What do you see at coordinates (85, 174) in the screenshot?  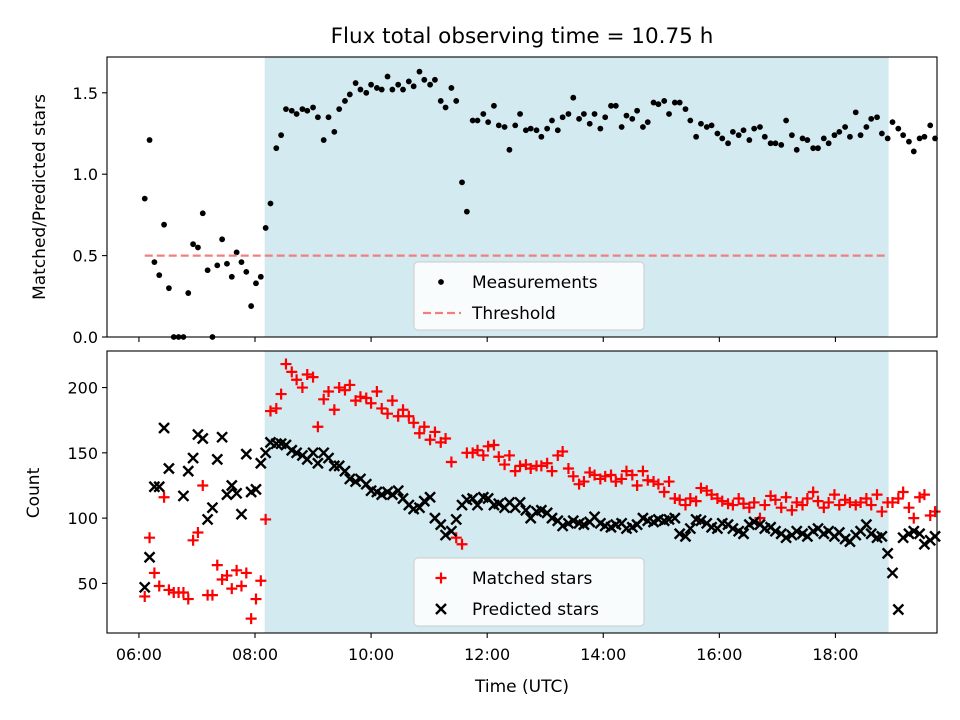 I see `y-tick-label: 1.0` at bounding box center [85, 174].